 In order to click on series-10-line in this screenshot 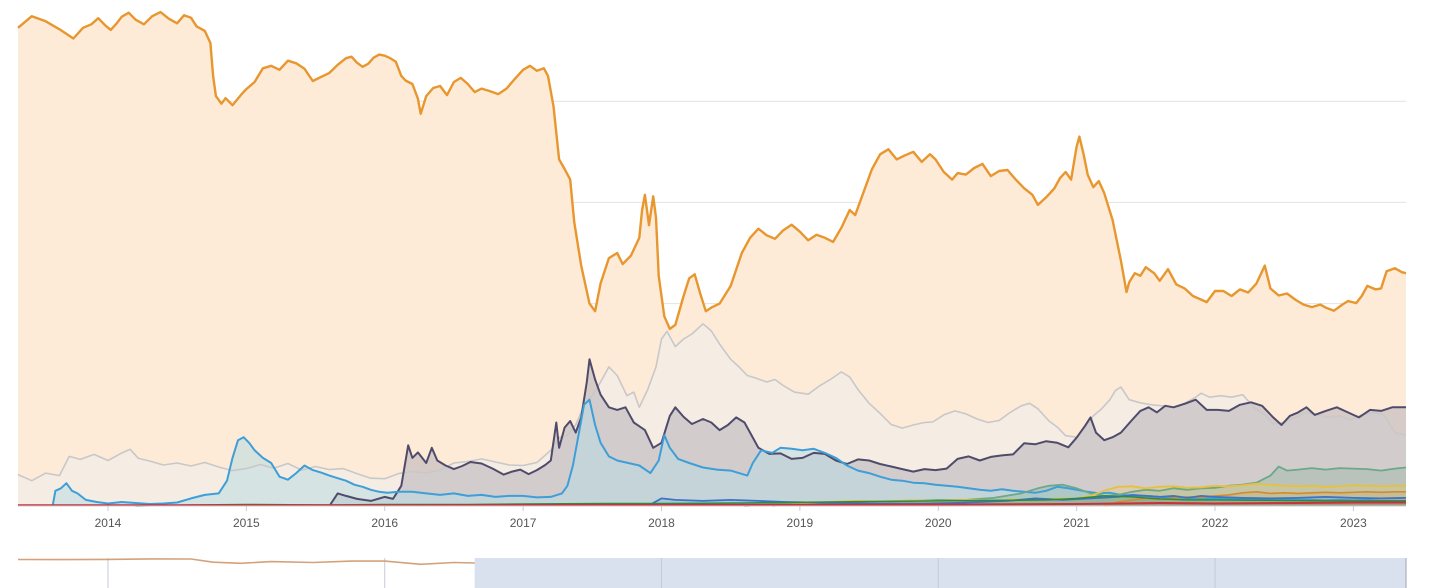, I will do `click(712, 504)`.